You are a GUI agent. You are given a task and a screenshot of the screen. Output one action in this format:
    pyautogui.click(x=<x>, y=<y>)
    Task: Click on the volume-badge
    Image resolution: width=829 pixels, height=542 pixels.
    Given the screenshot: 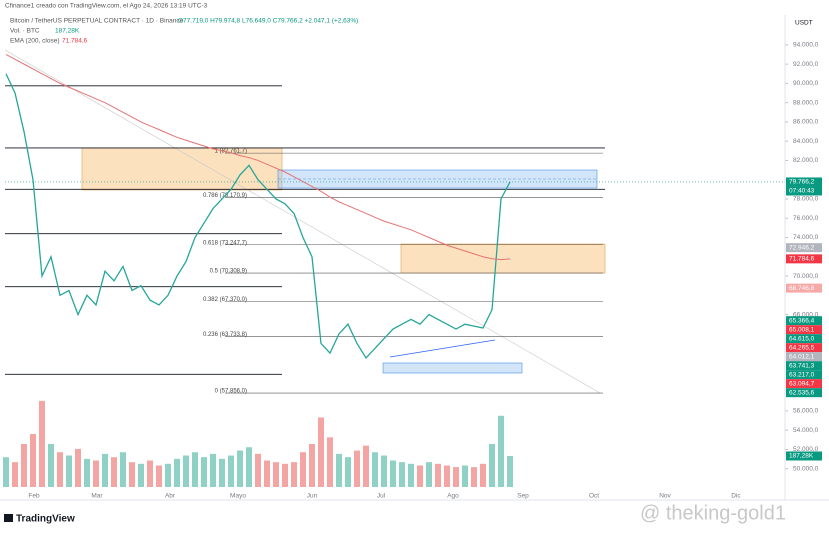 What is the action you would take?
    pyautogui.click(x=804, y=456)
    